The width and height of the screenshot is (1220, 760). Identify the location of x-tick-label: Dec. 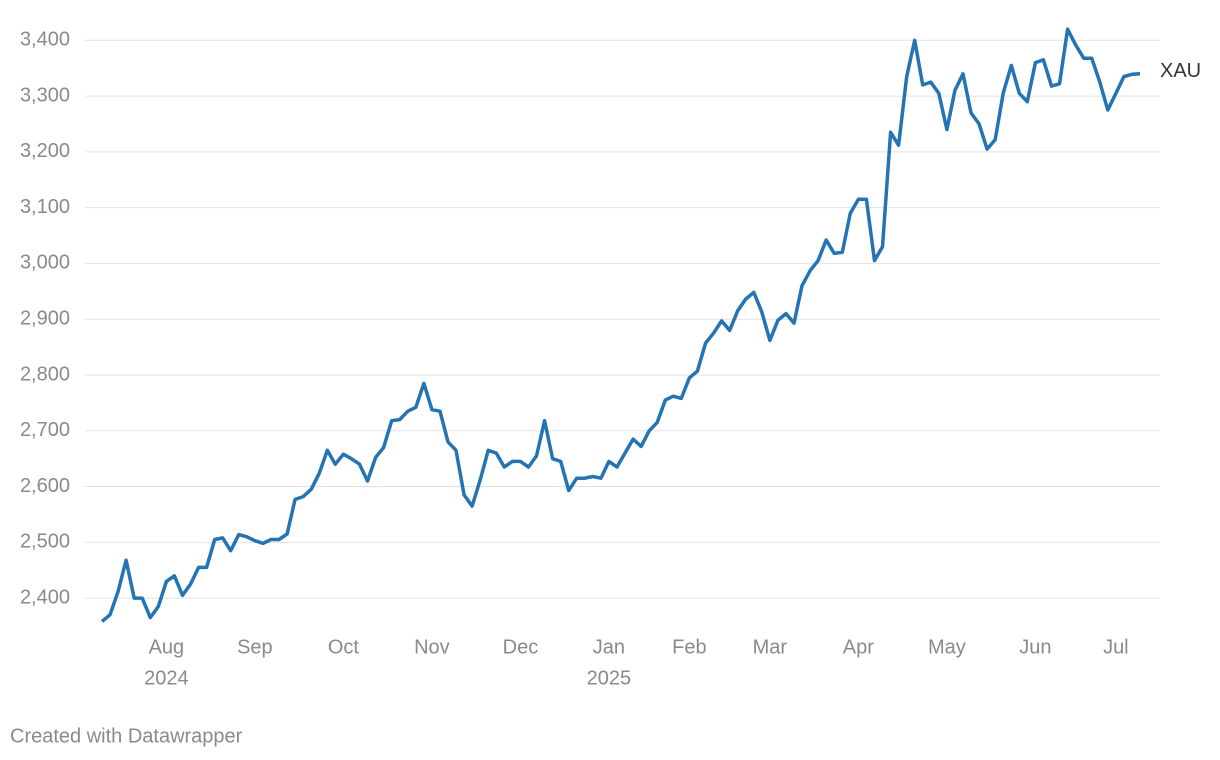
(521, 647).